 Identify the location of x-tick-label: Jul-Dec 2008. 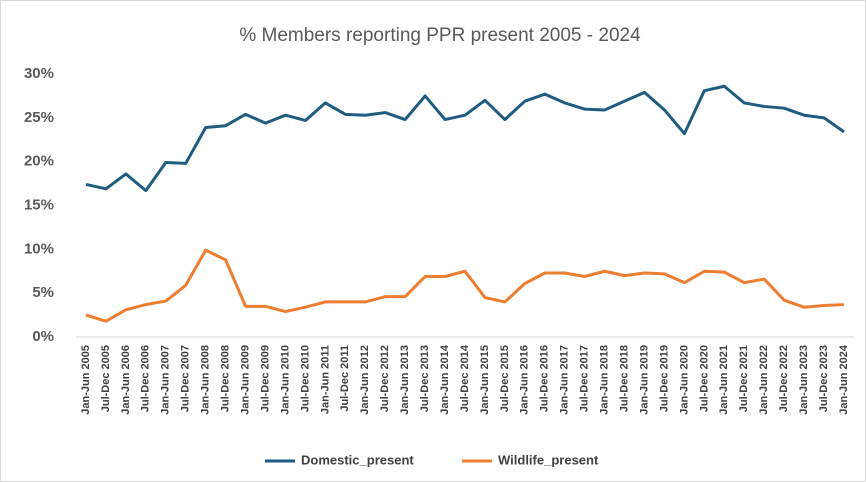
(226, 378).